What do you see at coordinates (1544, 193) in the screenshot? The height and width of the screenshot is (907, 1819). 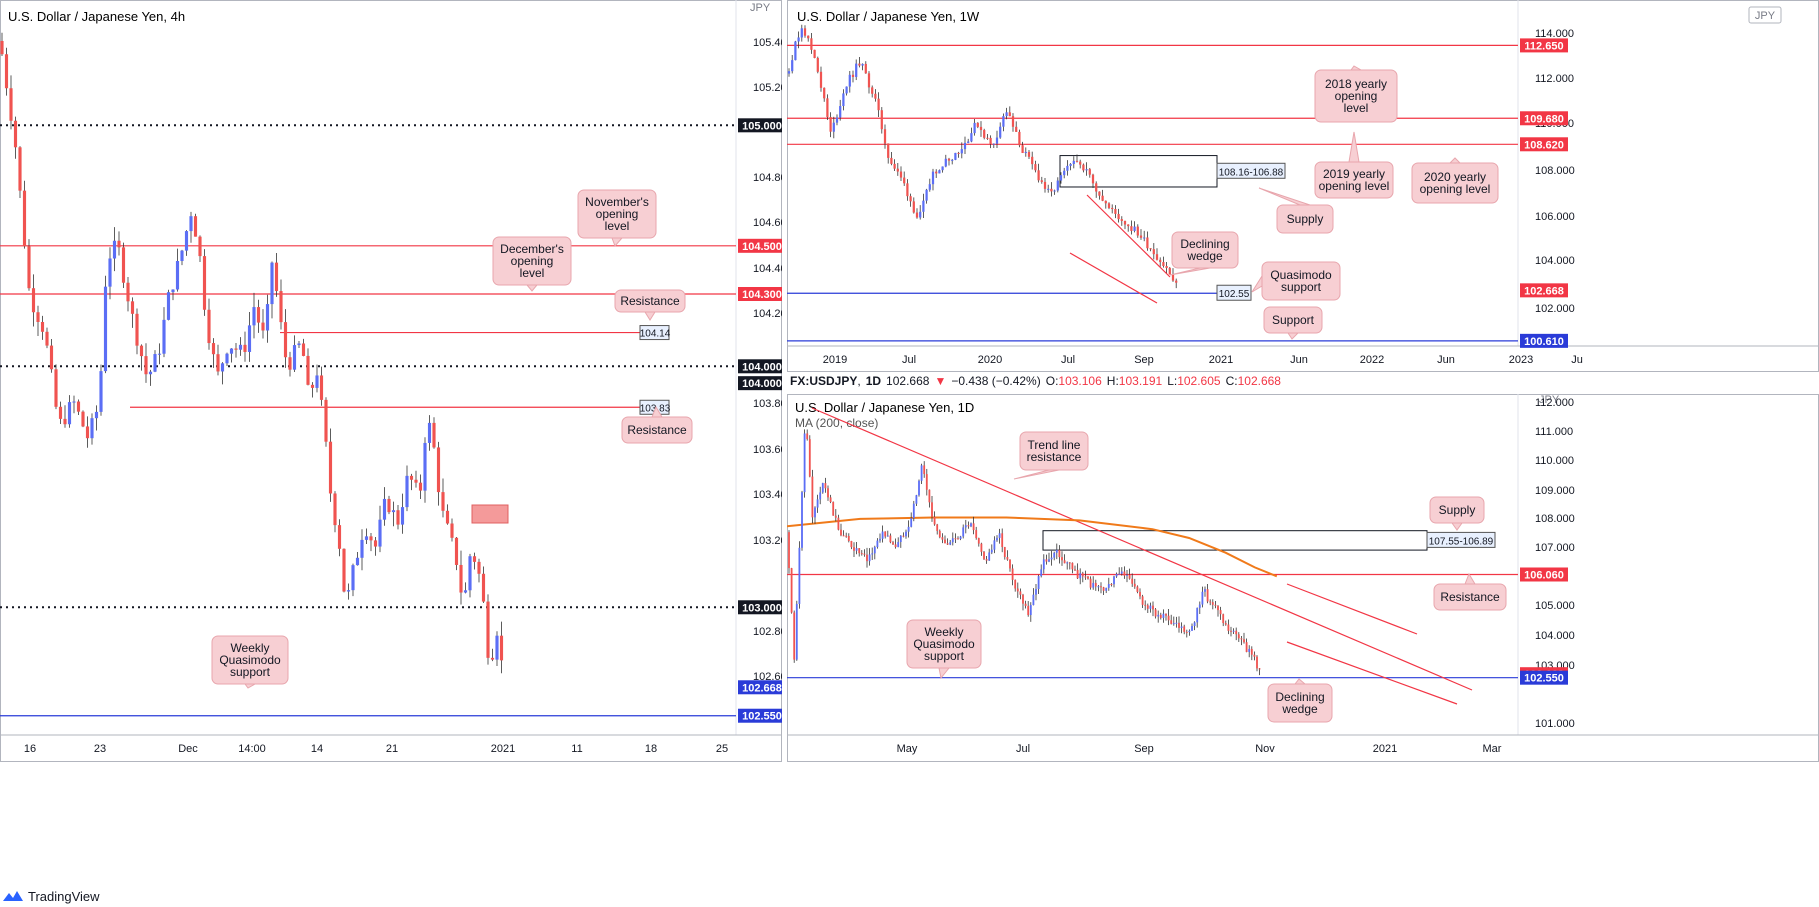 I see `price-tags: 112.650 109.680 108.620 102.668 100.610` at bounding box center [1544, 193].